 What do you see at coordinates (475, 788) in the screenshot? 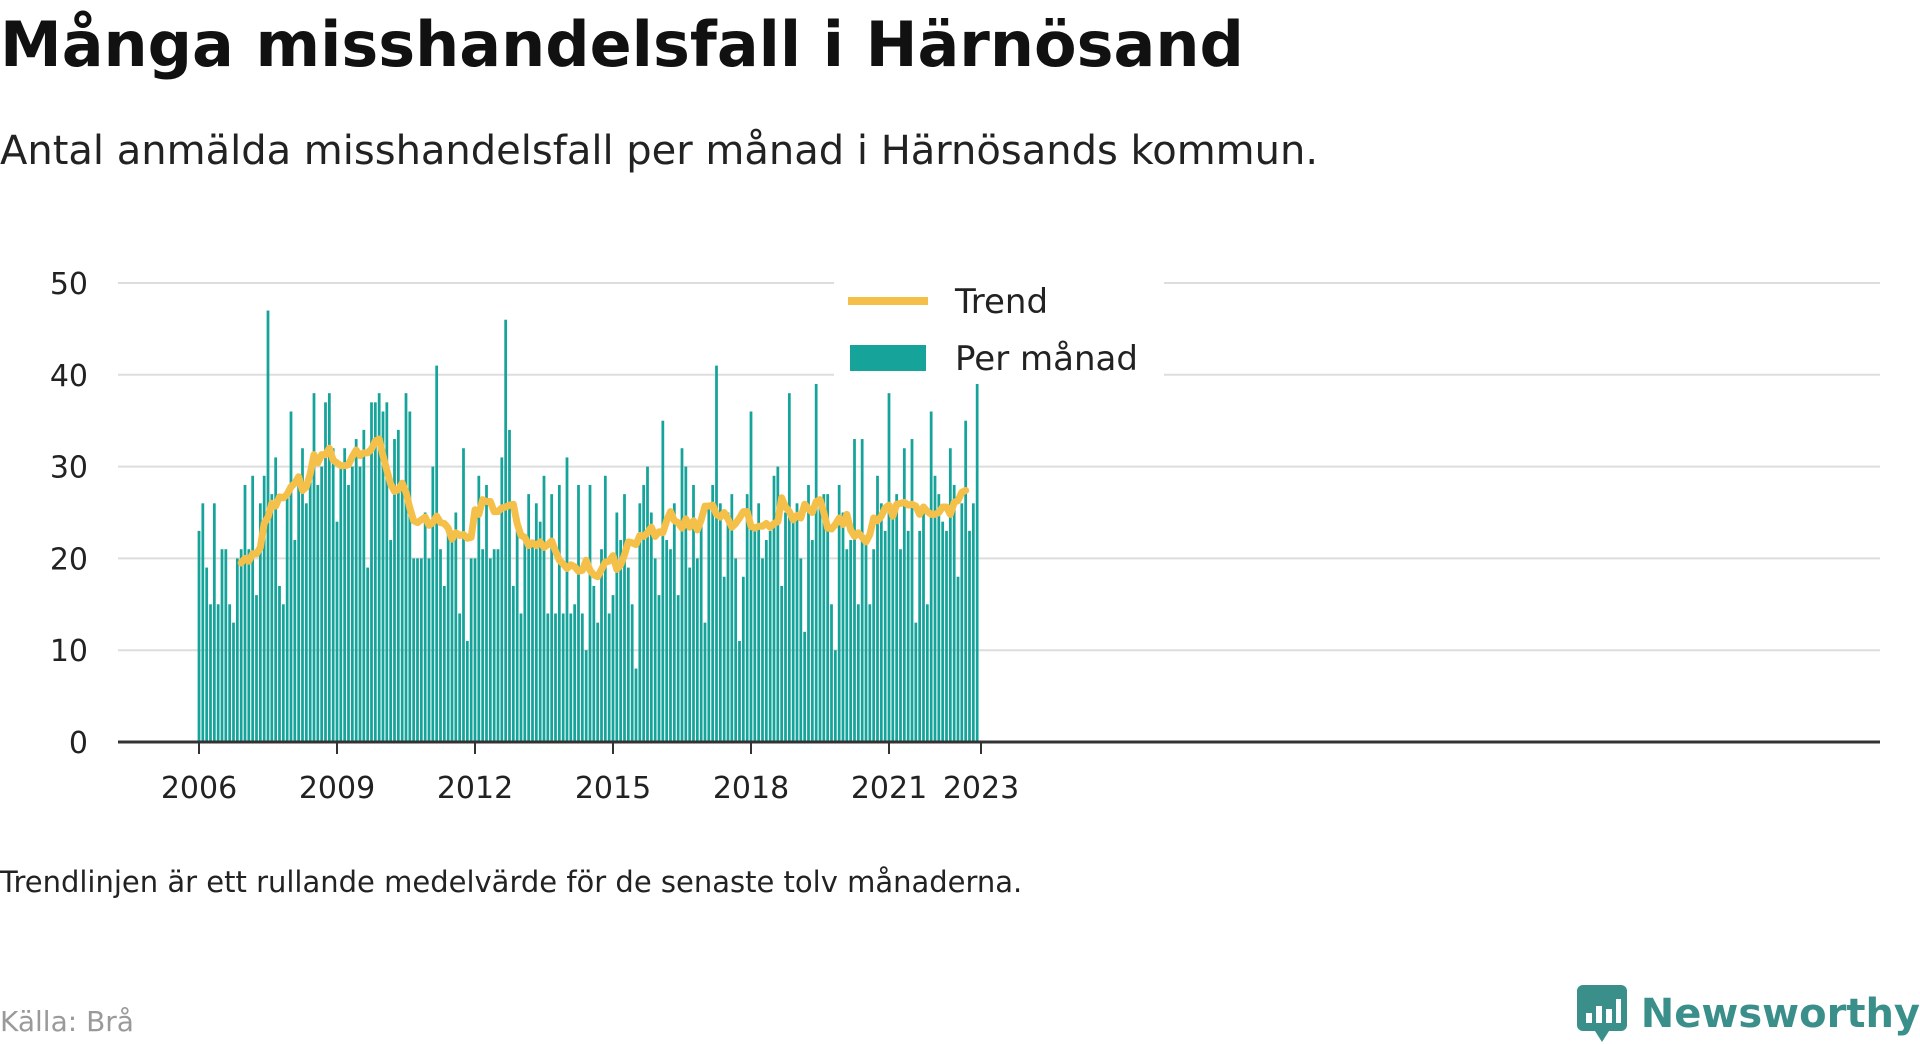
I see `x-tick-label: 2012` at bounding box center [475, 788].